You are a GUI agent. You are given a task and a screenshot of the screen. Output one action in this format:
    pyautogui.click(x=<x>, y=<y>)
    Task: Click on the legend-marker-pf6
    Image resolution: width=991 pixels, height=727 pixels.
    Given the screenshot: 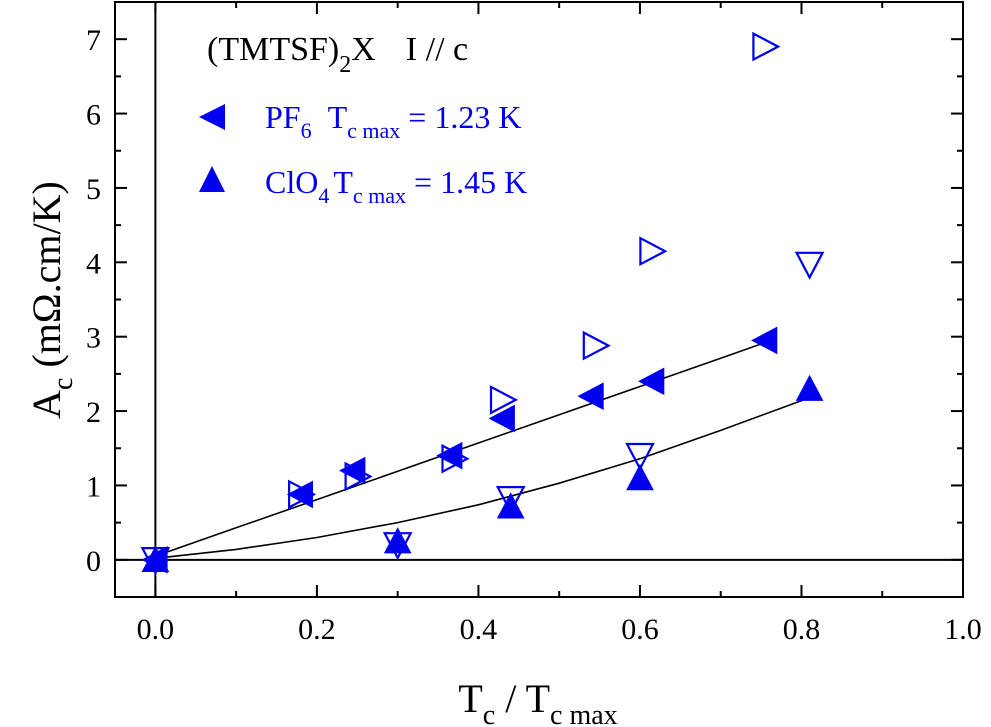 What is the action you would take?
    pyautogui.click(x=212, y=117)
    